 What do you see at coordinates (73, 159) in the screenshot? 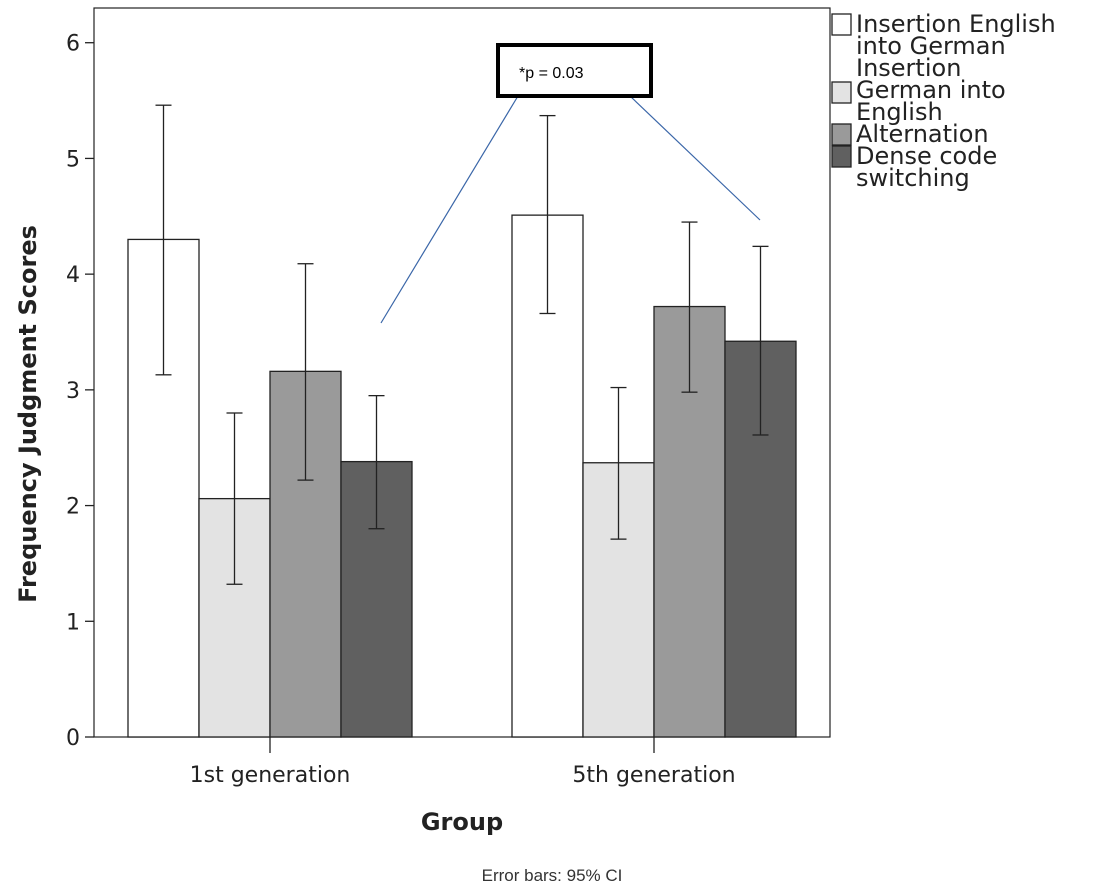
I see `y-tick-label-5: 5` at bounding box center [73, 159].